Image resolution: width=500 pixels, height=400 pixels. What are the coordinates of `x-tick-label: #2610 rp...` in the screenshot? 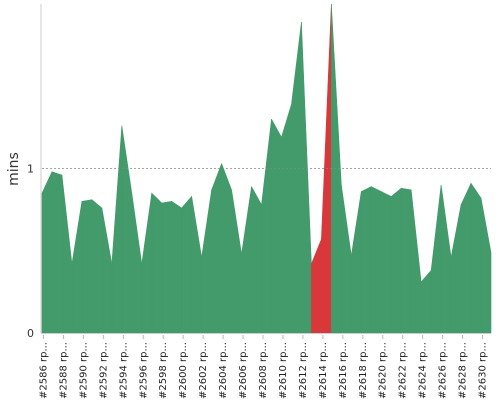 It's located at (283, 370).